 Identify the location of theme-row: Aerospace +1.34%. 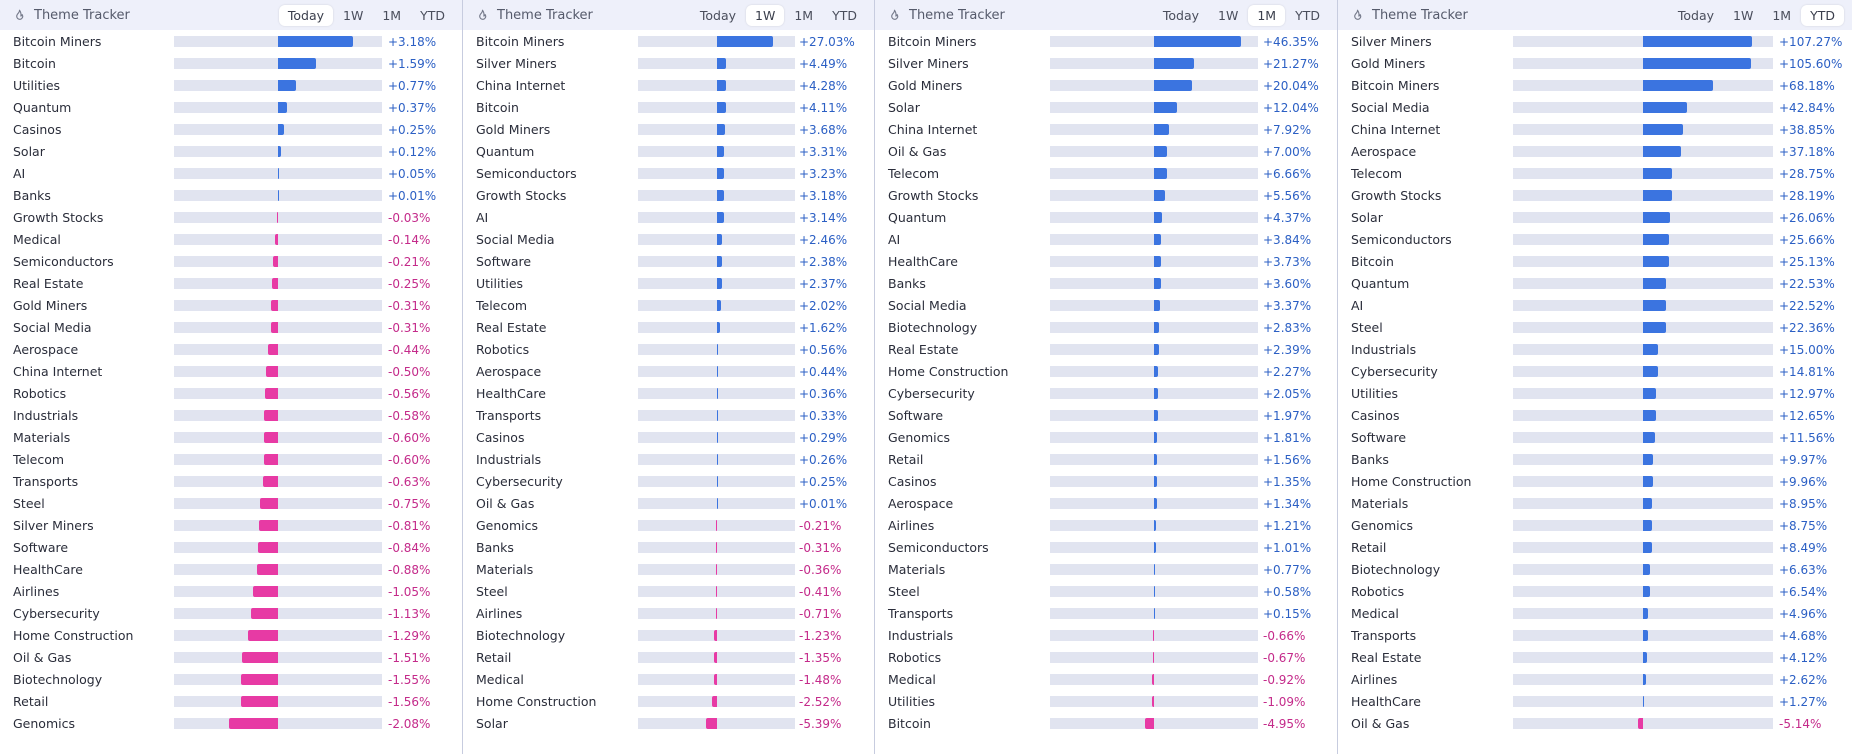
(1106, 504).